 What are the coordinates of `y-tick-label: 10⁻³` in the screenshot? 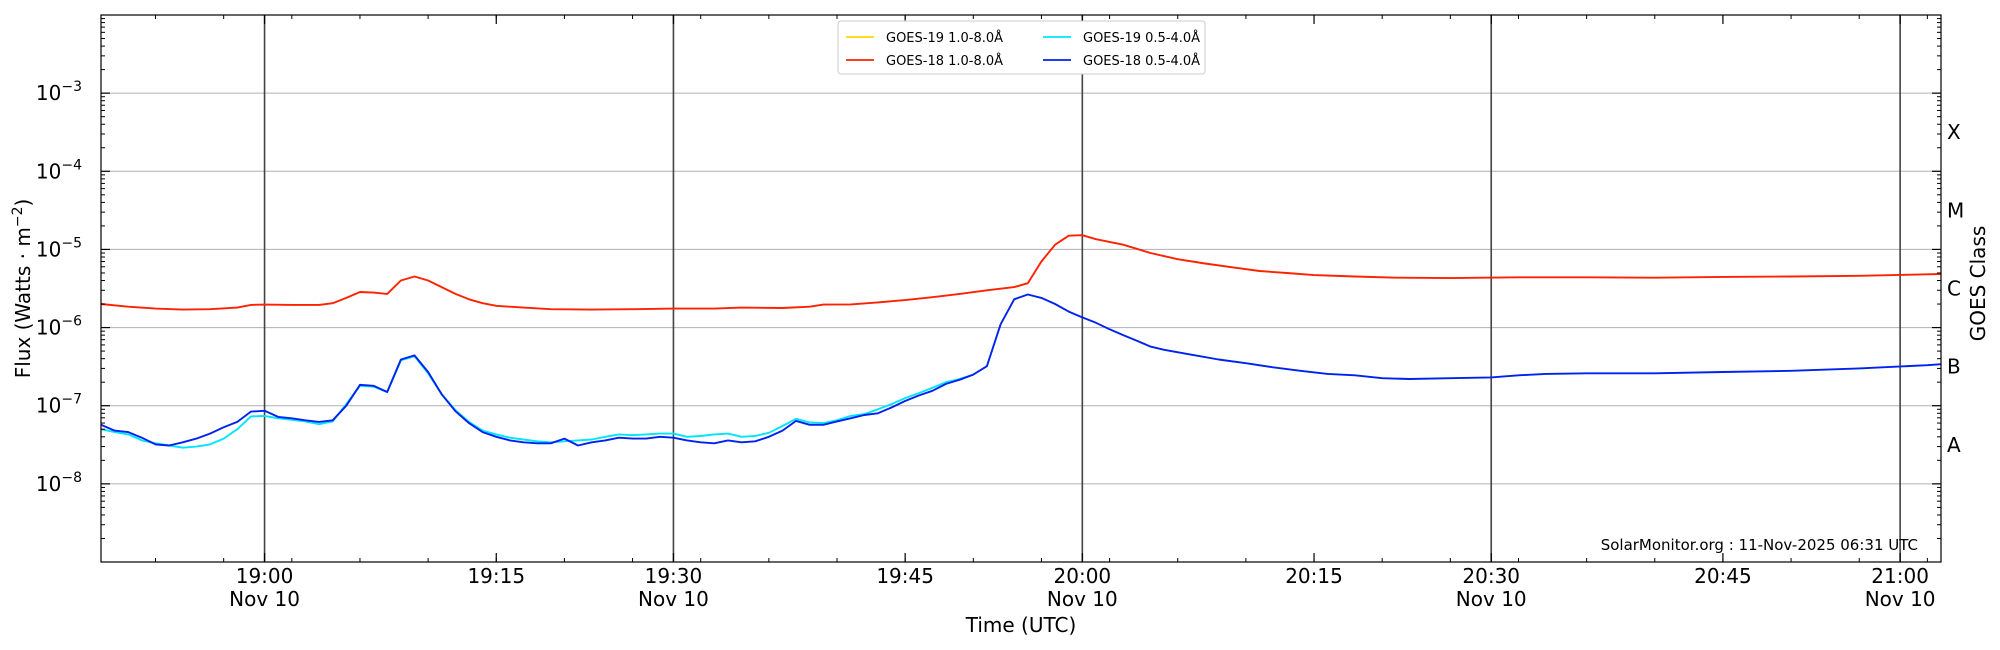 It's located at (59, 92).